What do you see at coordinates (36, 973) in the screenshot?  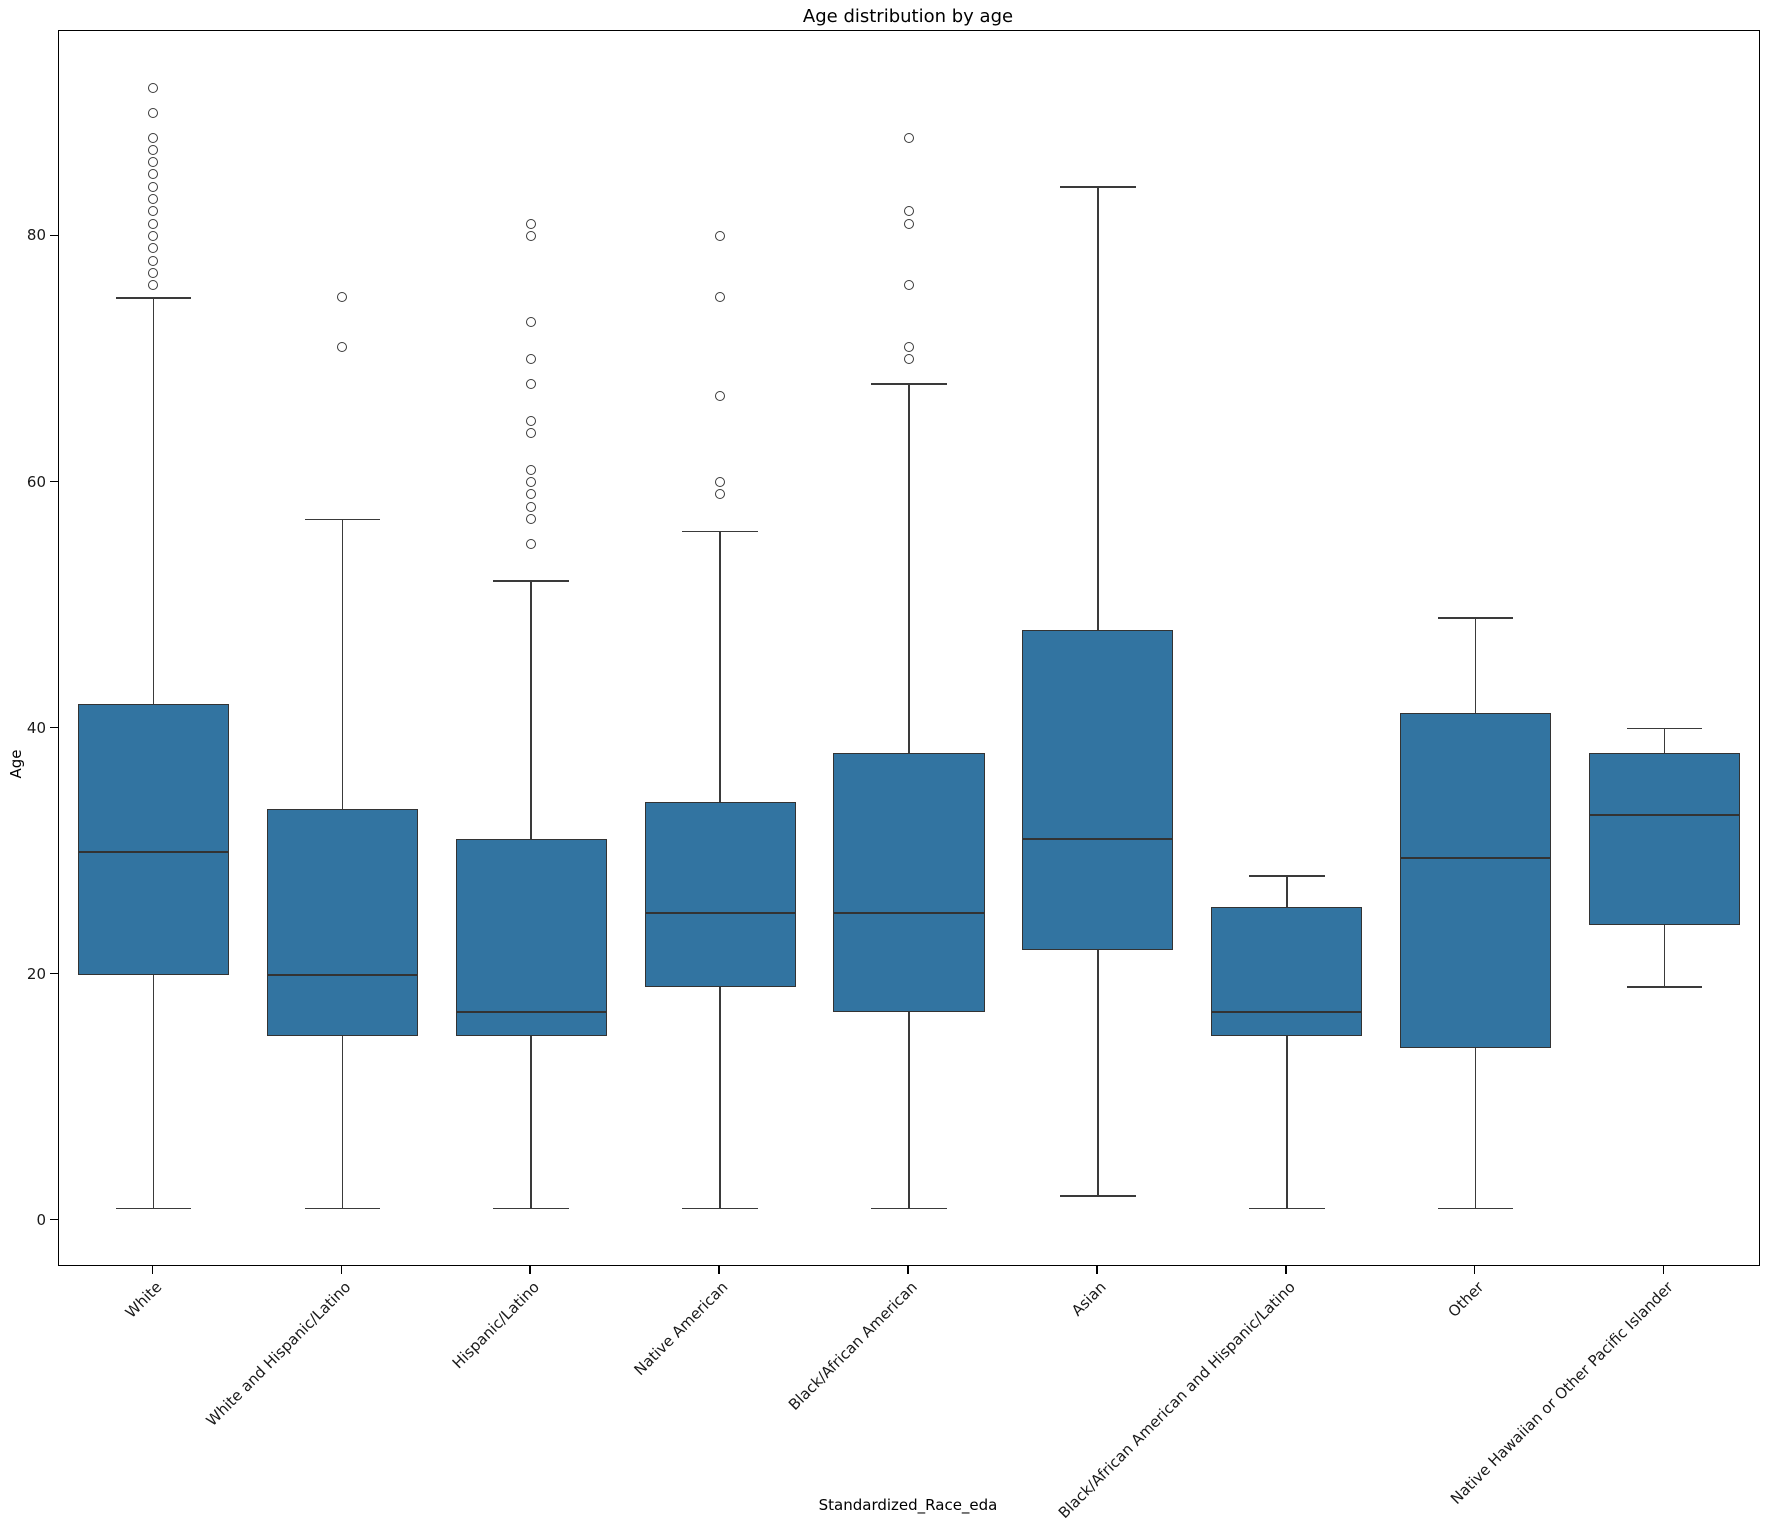 I see `y-tick-label: 20` at bounding box center [36, 973].